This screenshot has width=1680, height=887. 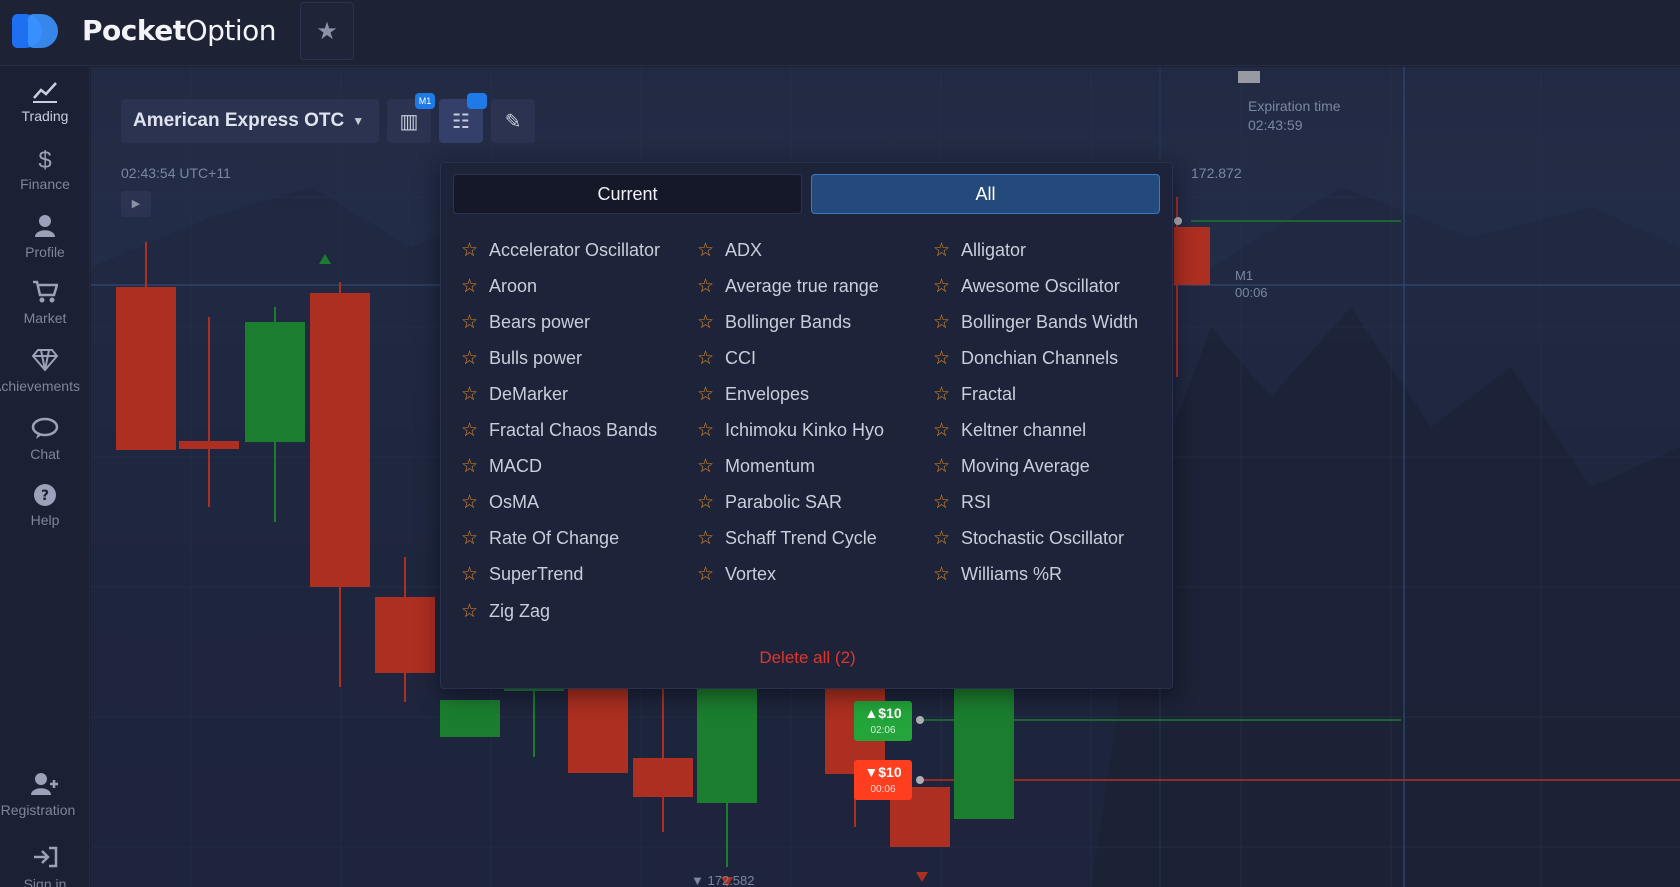 I want to click on indicator-item: ☆ Aroon, so click(x=499, y=286).